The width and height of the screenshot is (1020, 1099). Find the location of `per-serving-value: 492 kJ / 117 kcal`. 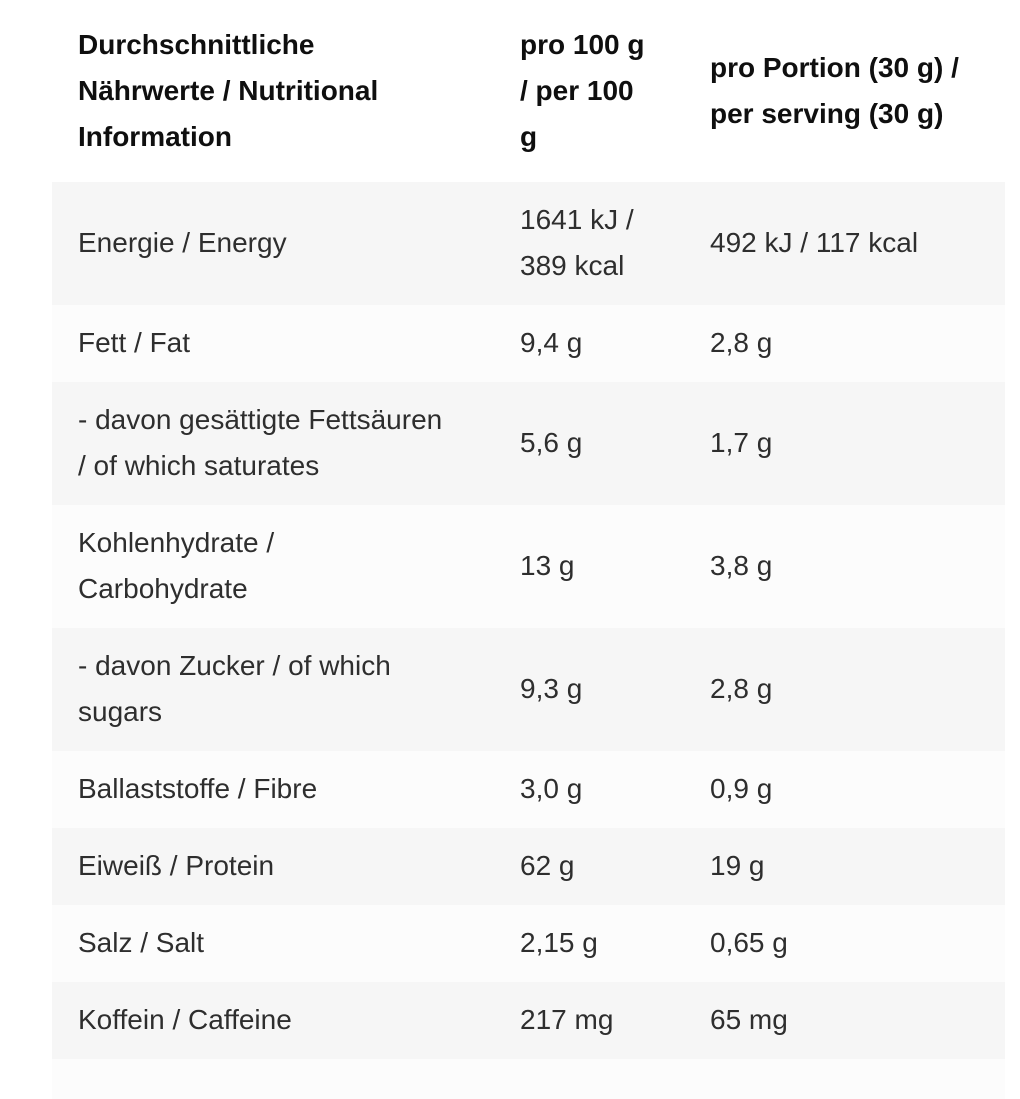

per-serving-value: 492 kJ / 117 kcal is located at coordinates (814, 242).